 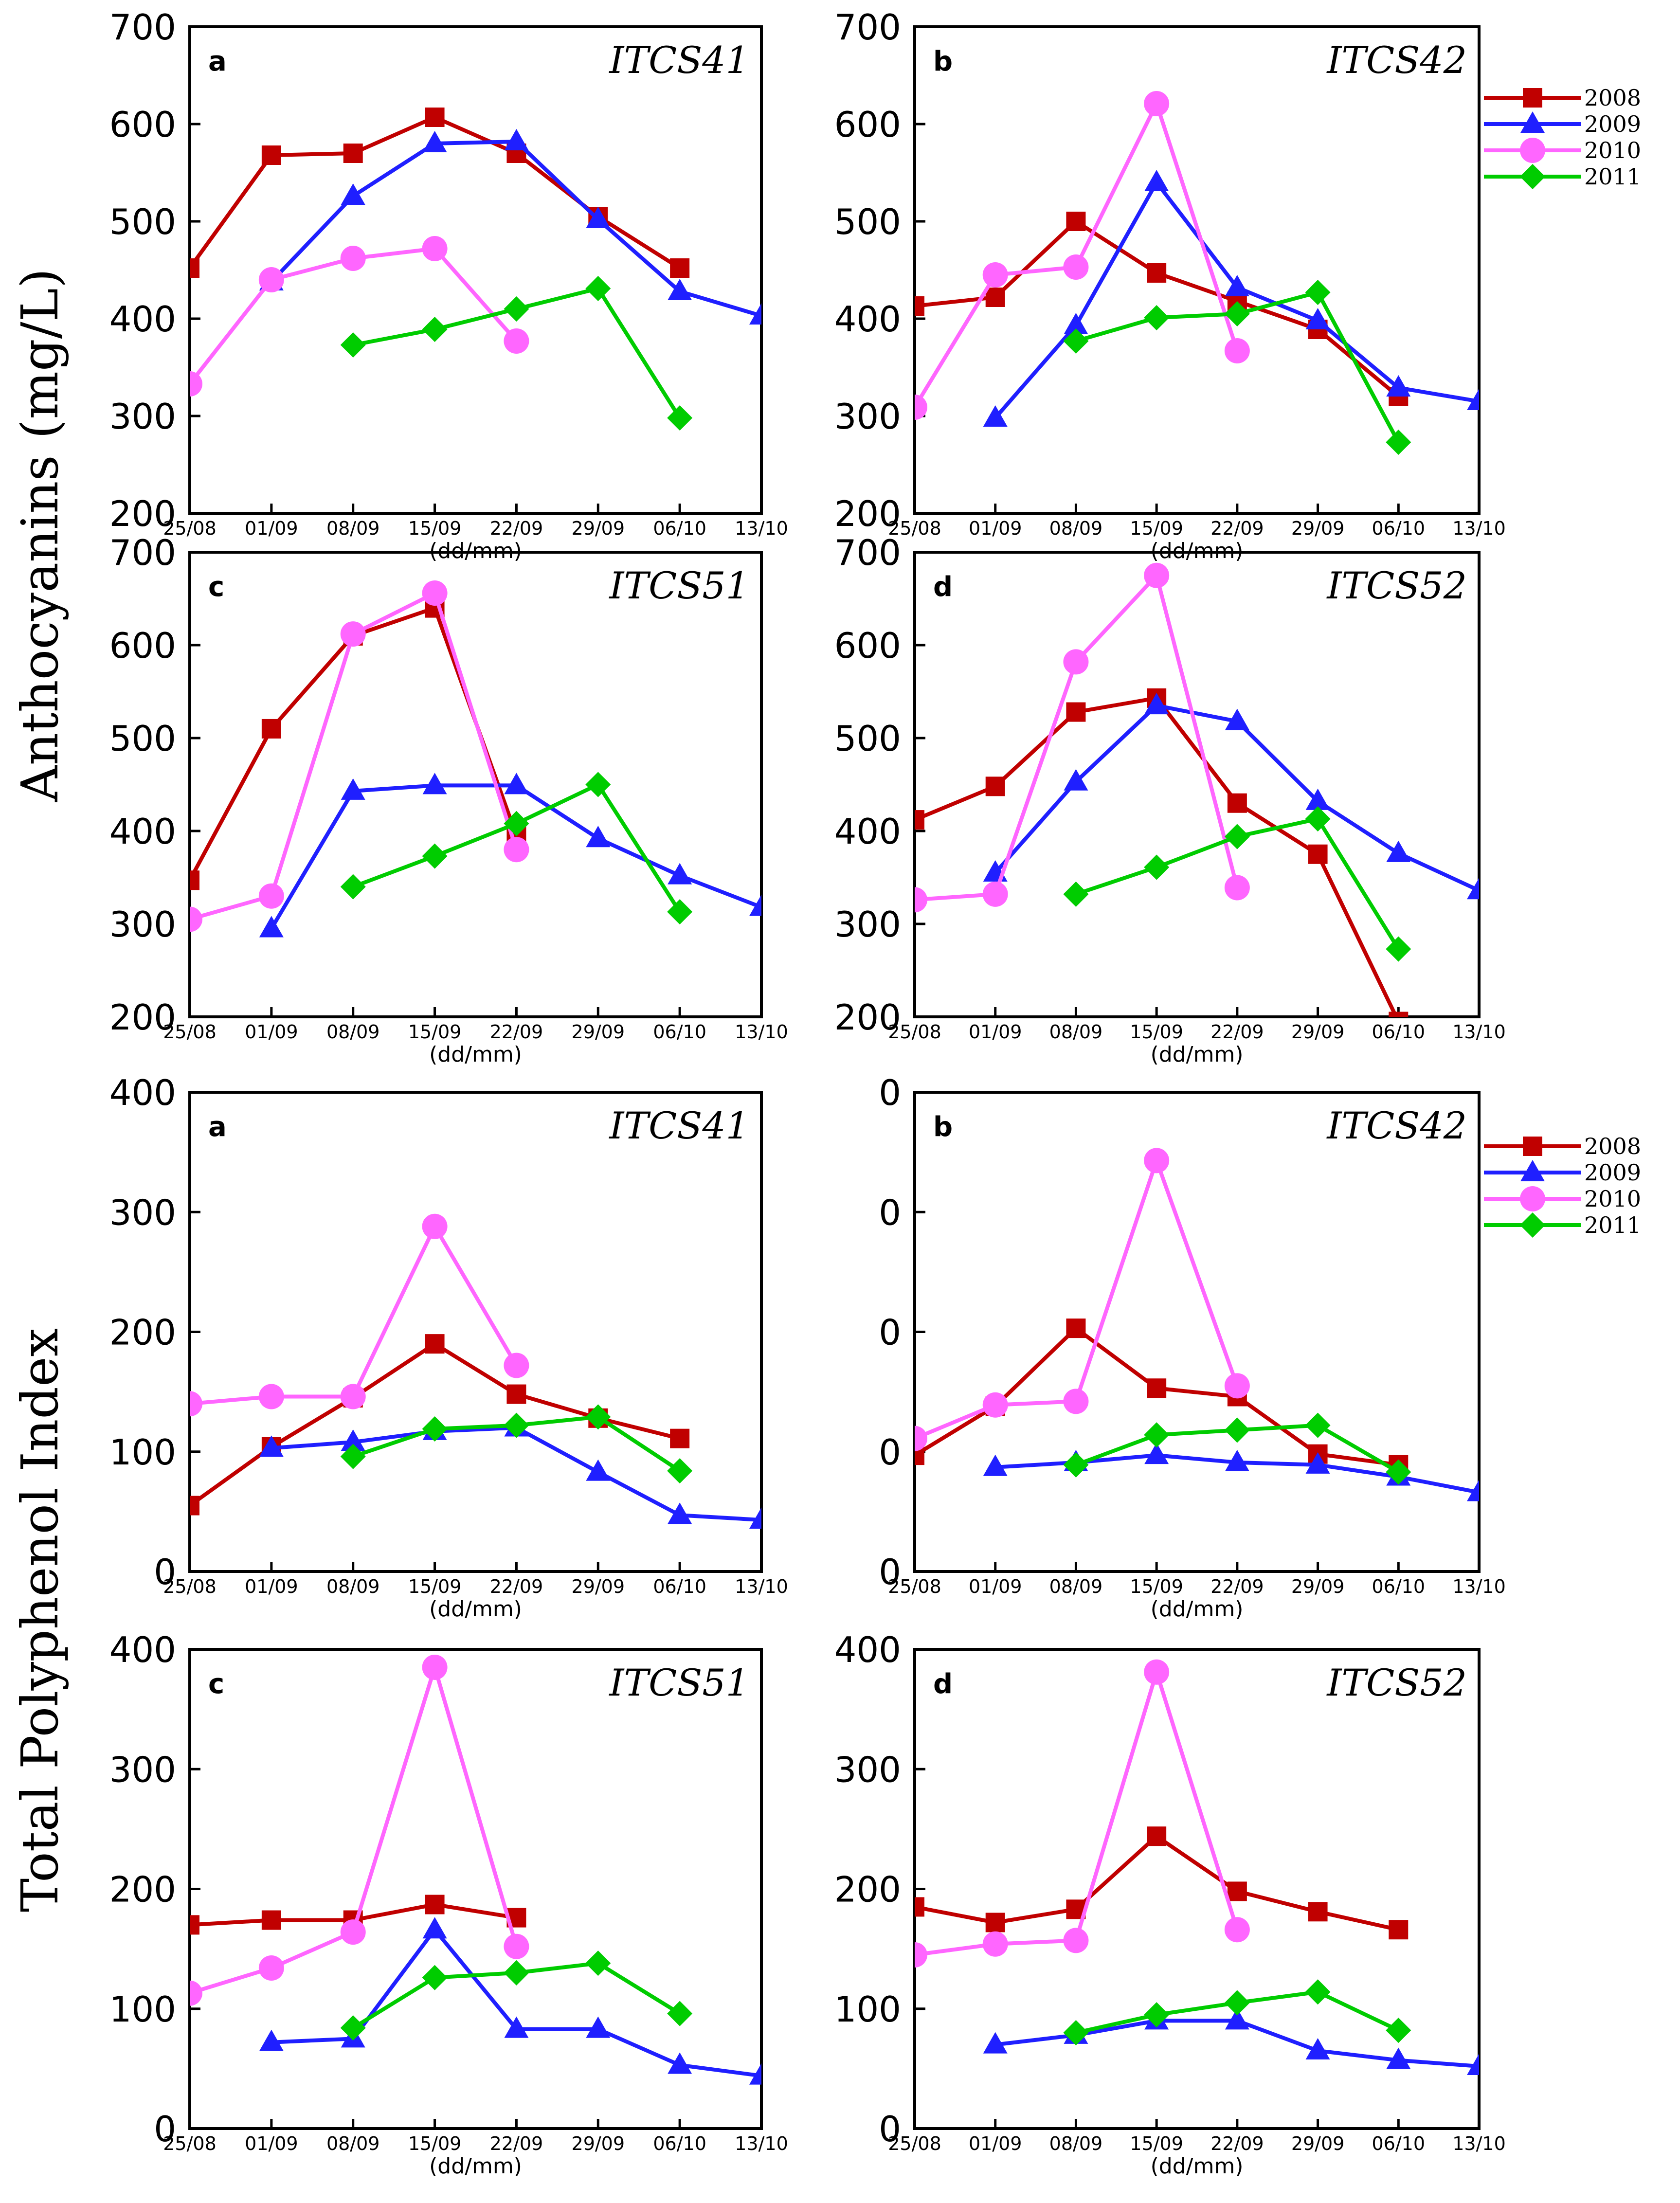 I want to click on panel-title: ITCS52, so click(x=1396, y=586).